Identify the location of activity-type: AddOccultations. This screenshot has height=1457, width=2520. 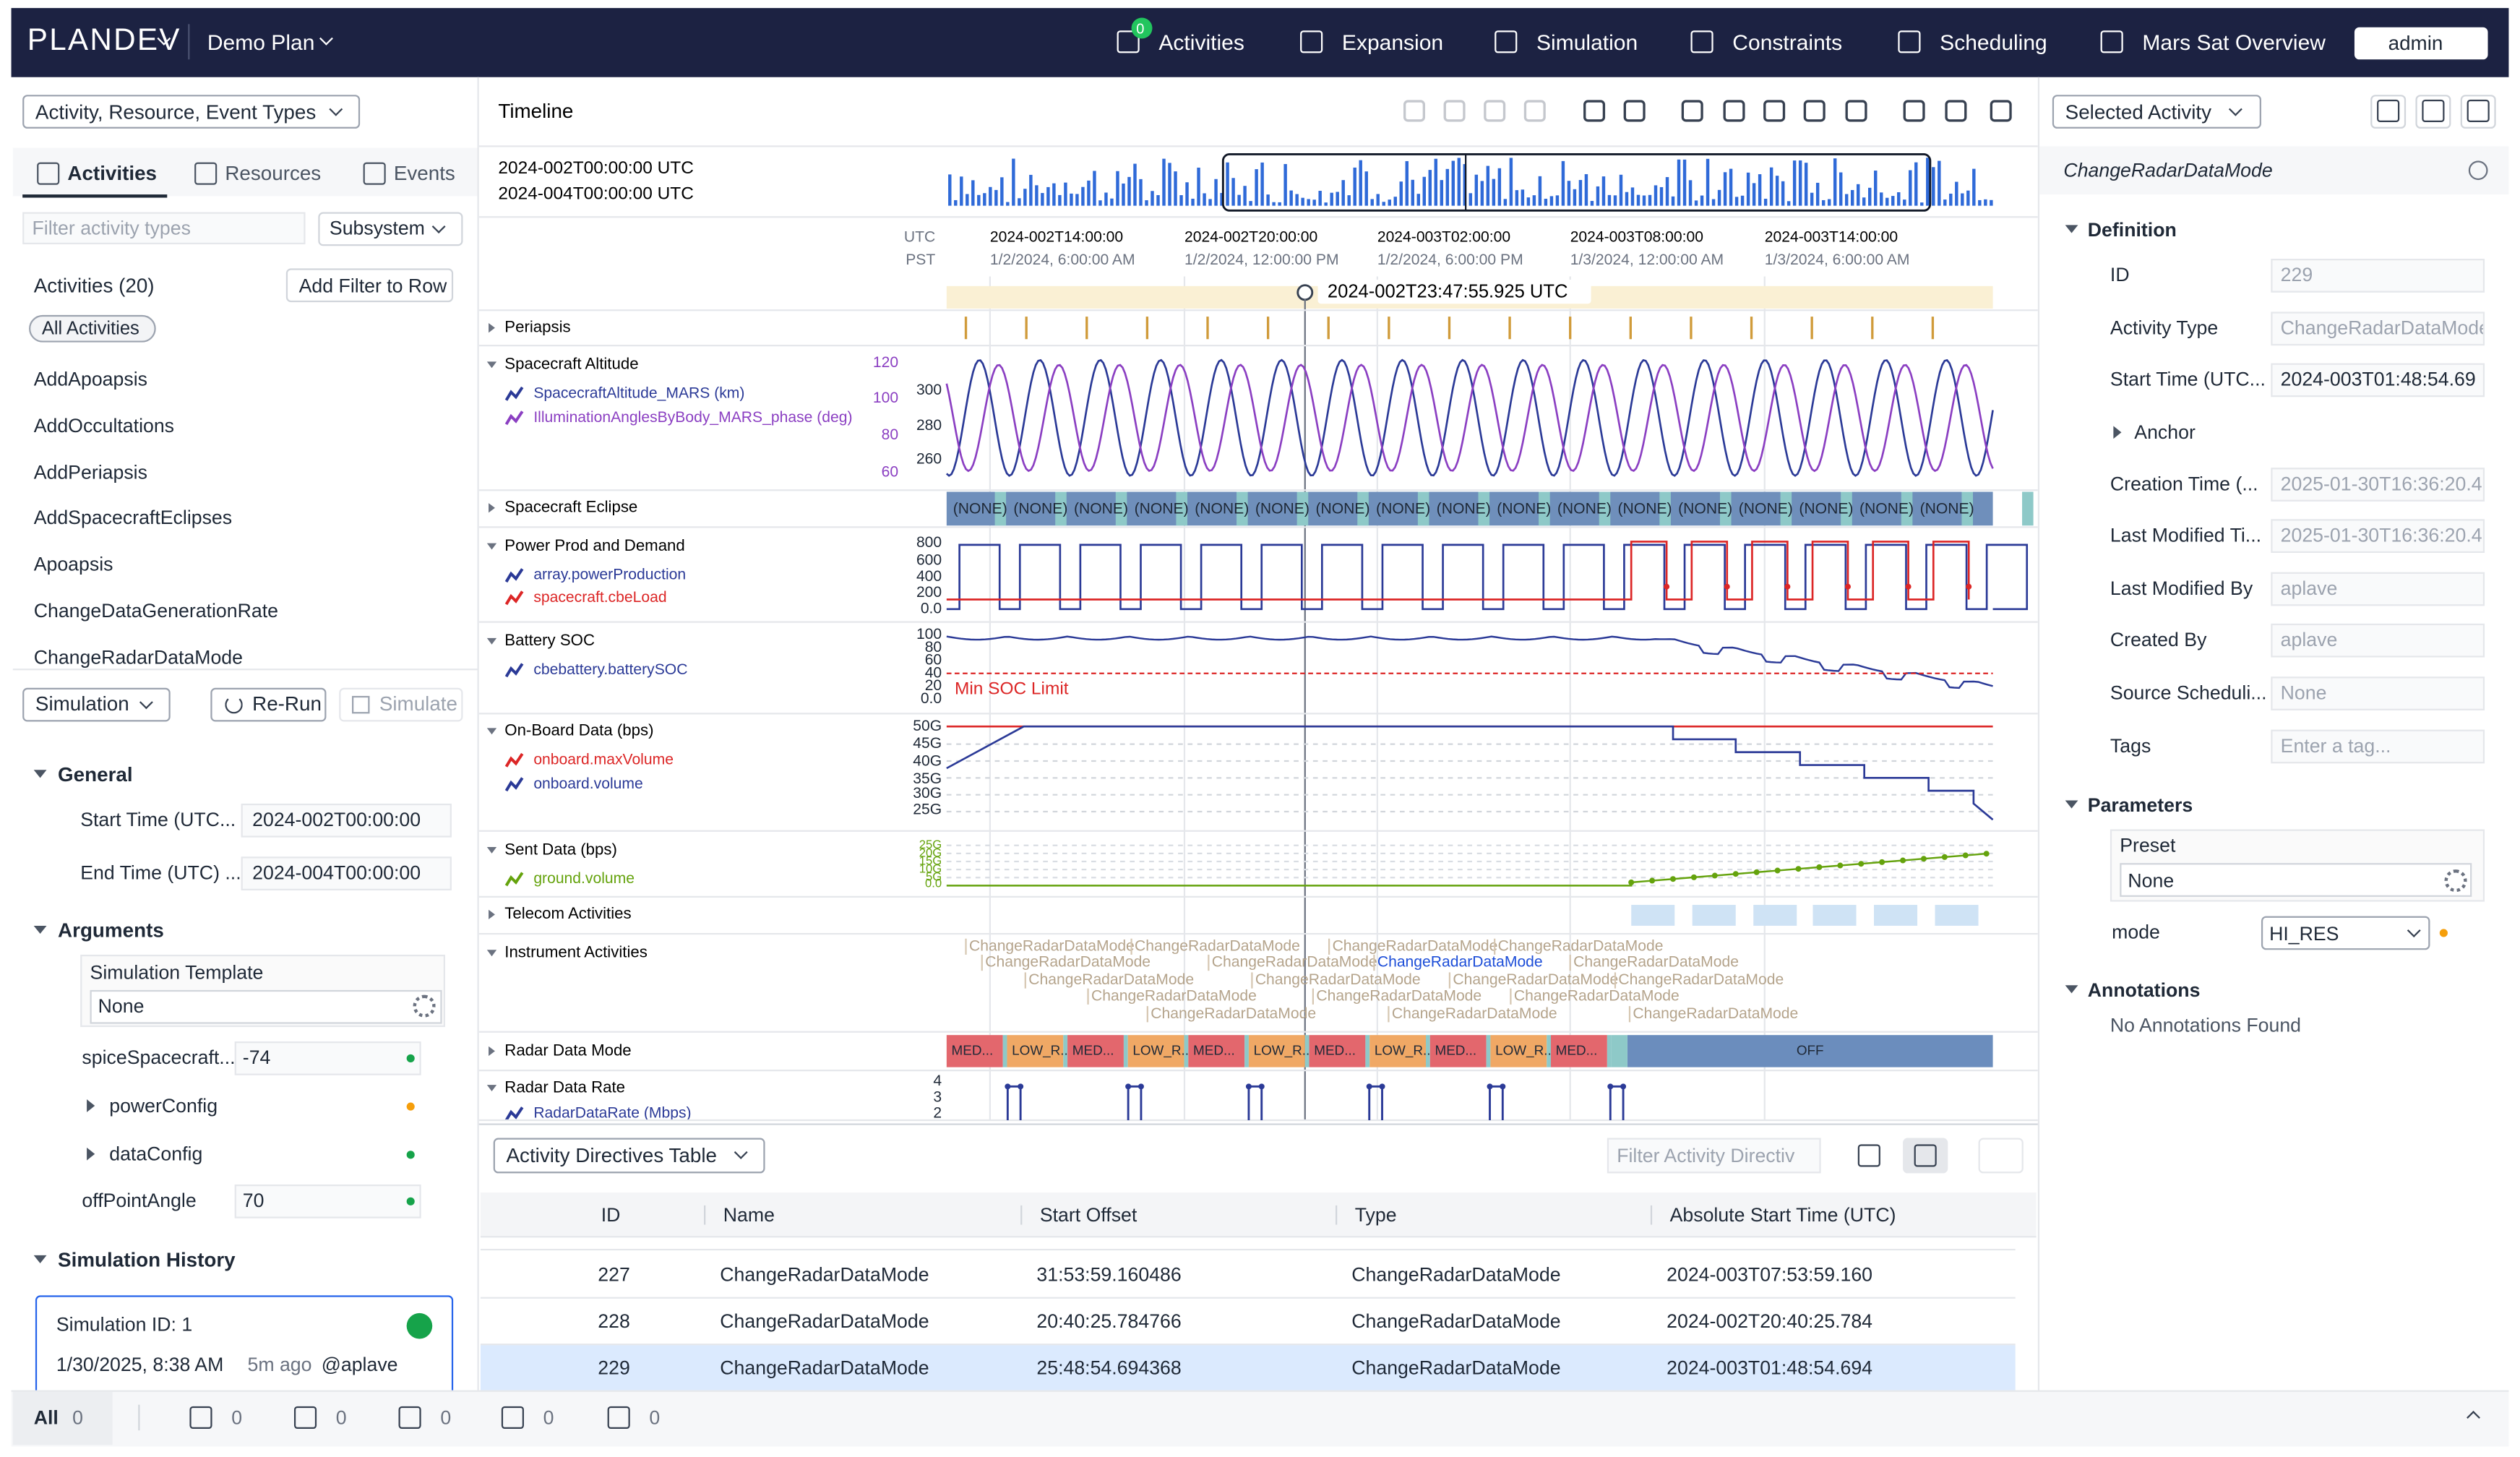
(104, 426).